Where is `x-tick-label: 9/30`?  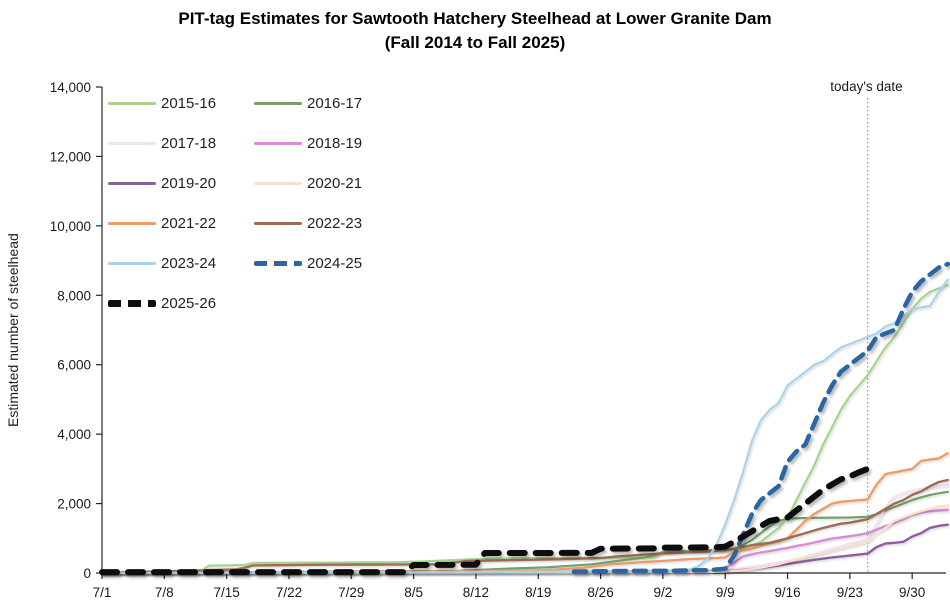
x-tick-label: 9/30 is located at coordinates (912, 592).